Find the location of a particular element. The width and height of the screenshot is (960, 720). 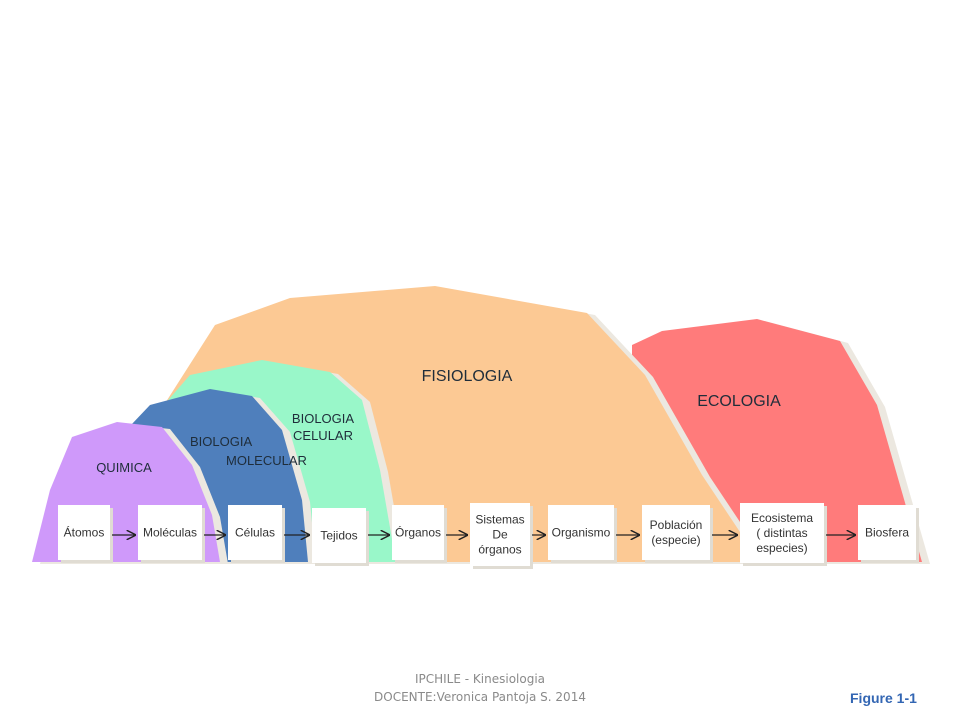

level-label-moleculas: Moléculas is located at coordinates (170, 533).